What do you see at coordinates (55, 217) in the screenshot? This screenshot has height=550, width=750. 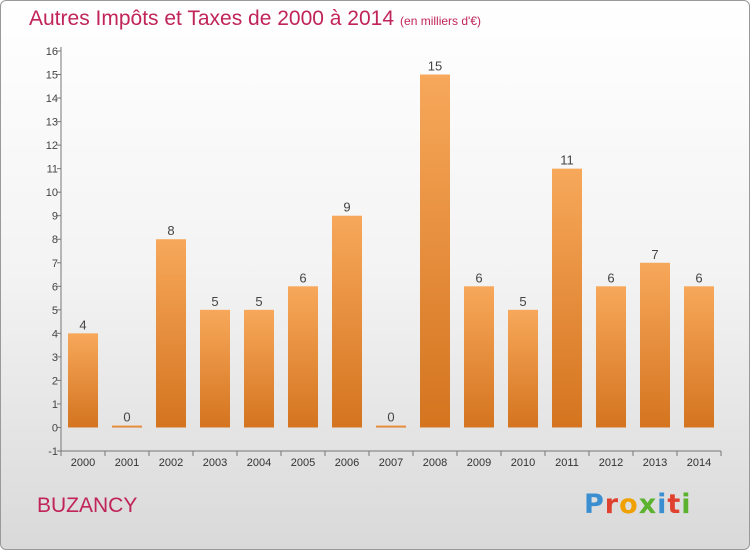 I see `y-tick-label: 9` at bounding box center [55, 217].